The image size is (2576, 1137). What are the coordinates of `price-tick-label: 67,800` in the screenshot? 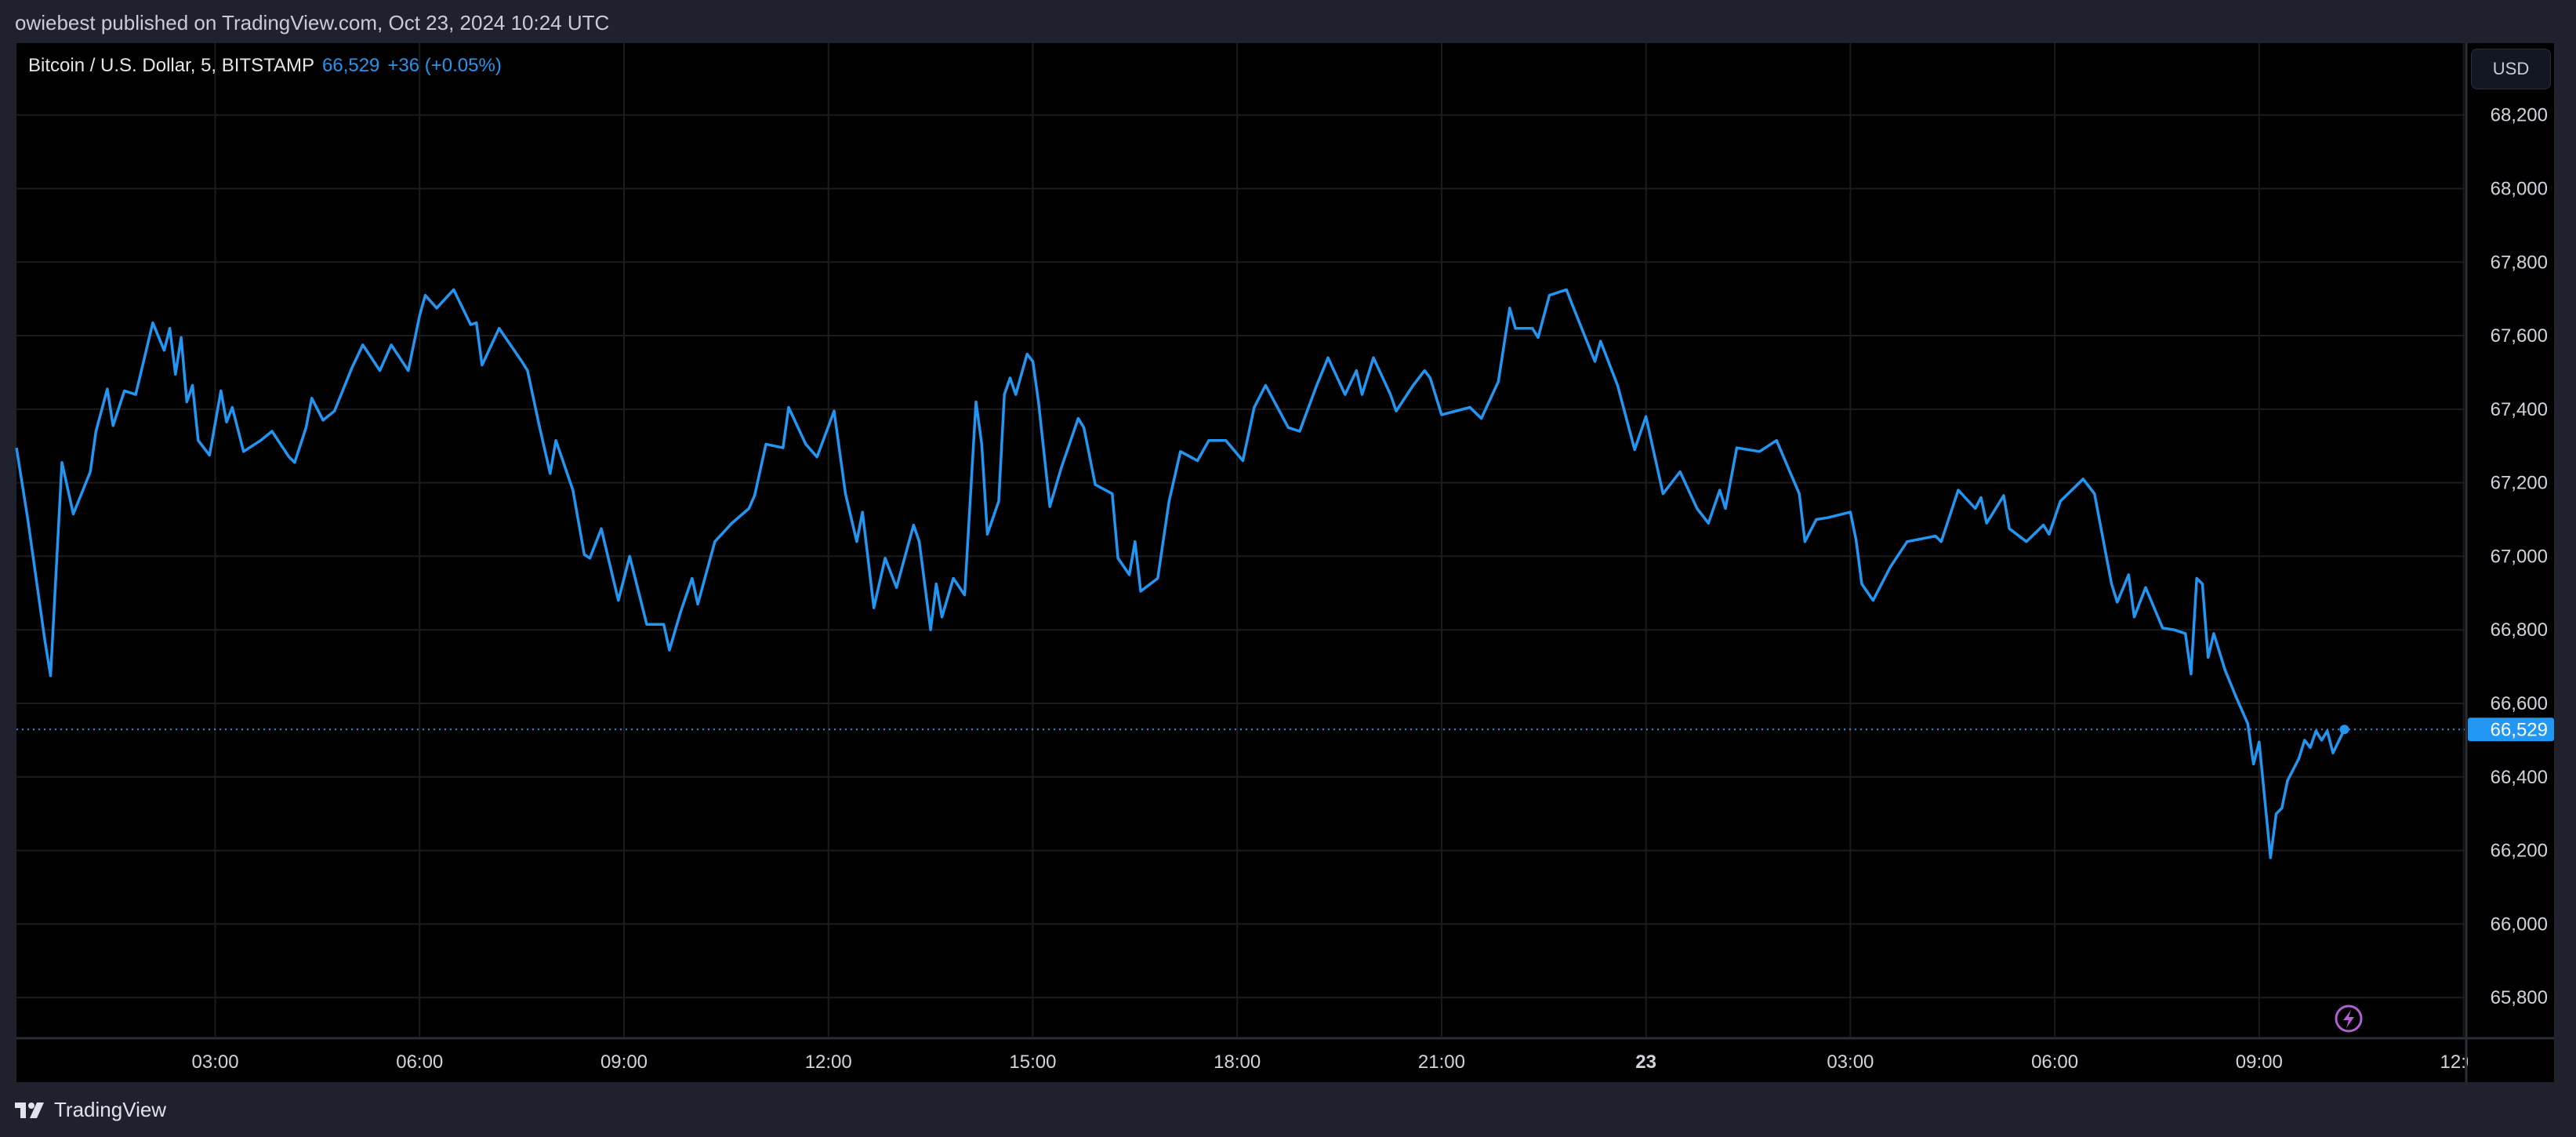 It's located at (2520, 262).